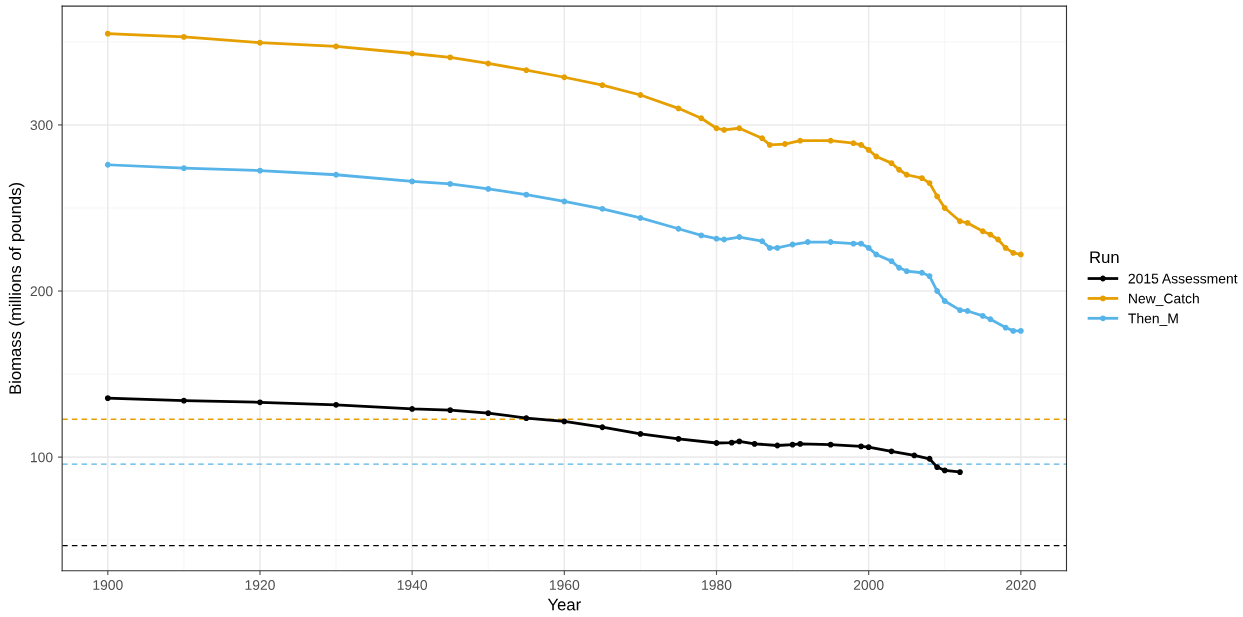  What do you see at coordinates (41, 291) in the screenshot?
I see `y-tick-label: 200` at bounding box center [41, 291].